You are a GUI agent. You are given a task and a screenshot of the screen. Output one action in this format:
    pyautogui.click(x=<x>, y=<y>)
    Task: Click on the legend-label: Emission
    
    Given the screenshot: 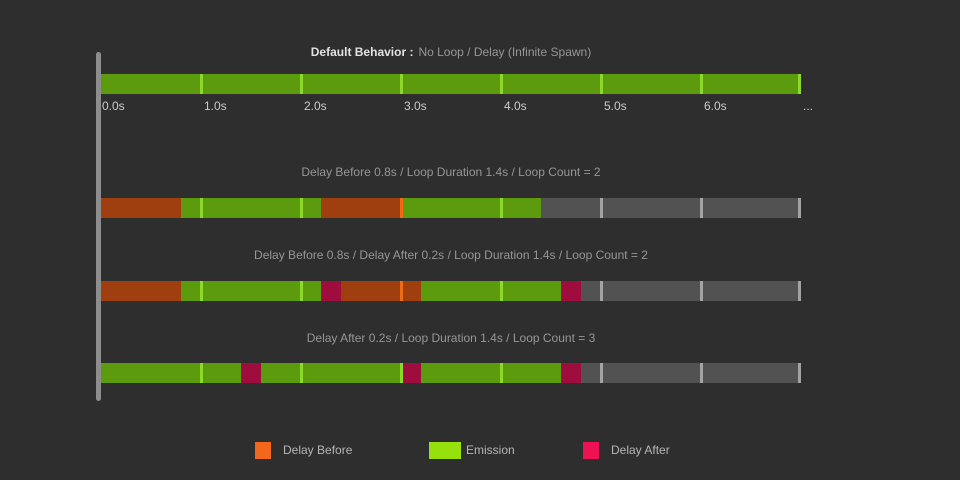 What is the action you would take?
    pyautogui.click(x=490, y=450)
    